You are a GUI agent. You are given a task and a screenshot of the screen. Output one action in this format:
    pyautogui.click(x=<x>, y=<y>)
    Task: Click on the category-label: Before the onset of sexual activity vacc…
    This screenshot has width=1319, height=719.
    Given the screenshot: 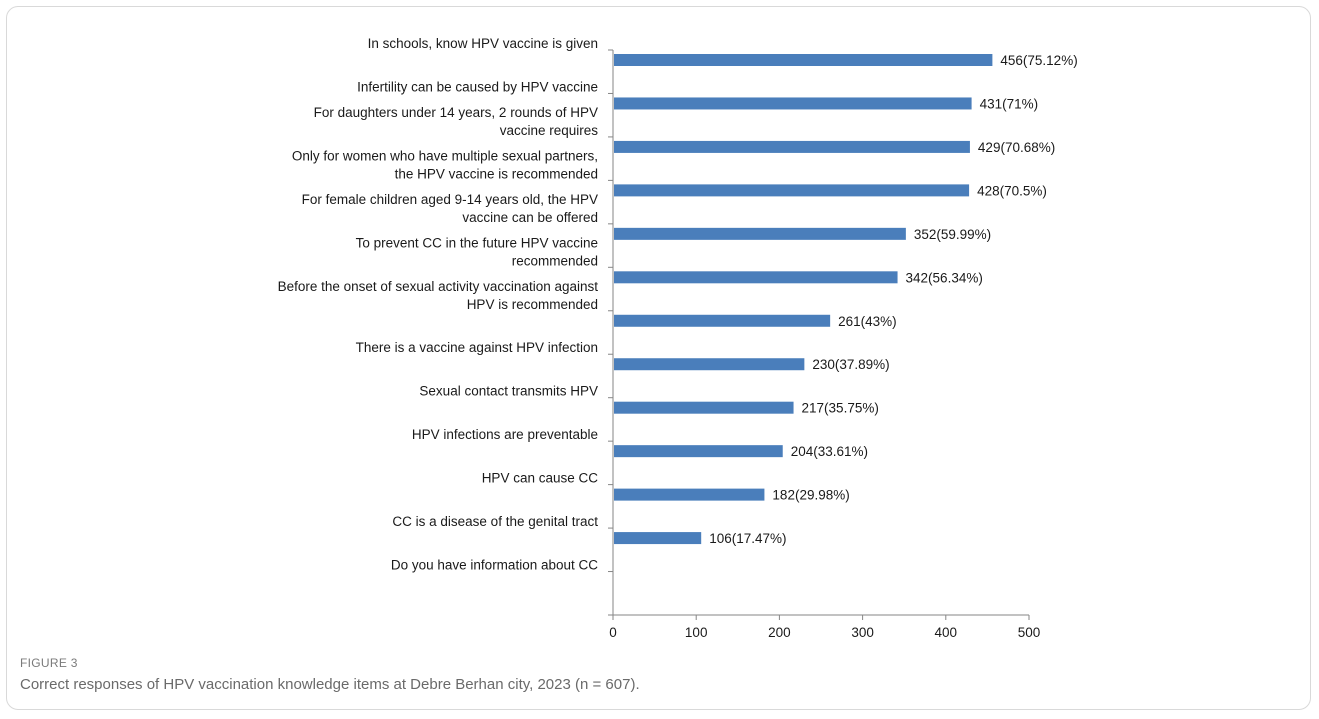 What is the action you would take?
    pyautogui.click(x=438, y=295)
    